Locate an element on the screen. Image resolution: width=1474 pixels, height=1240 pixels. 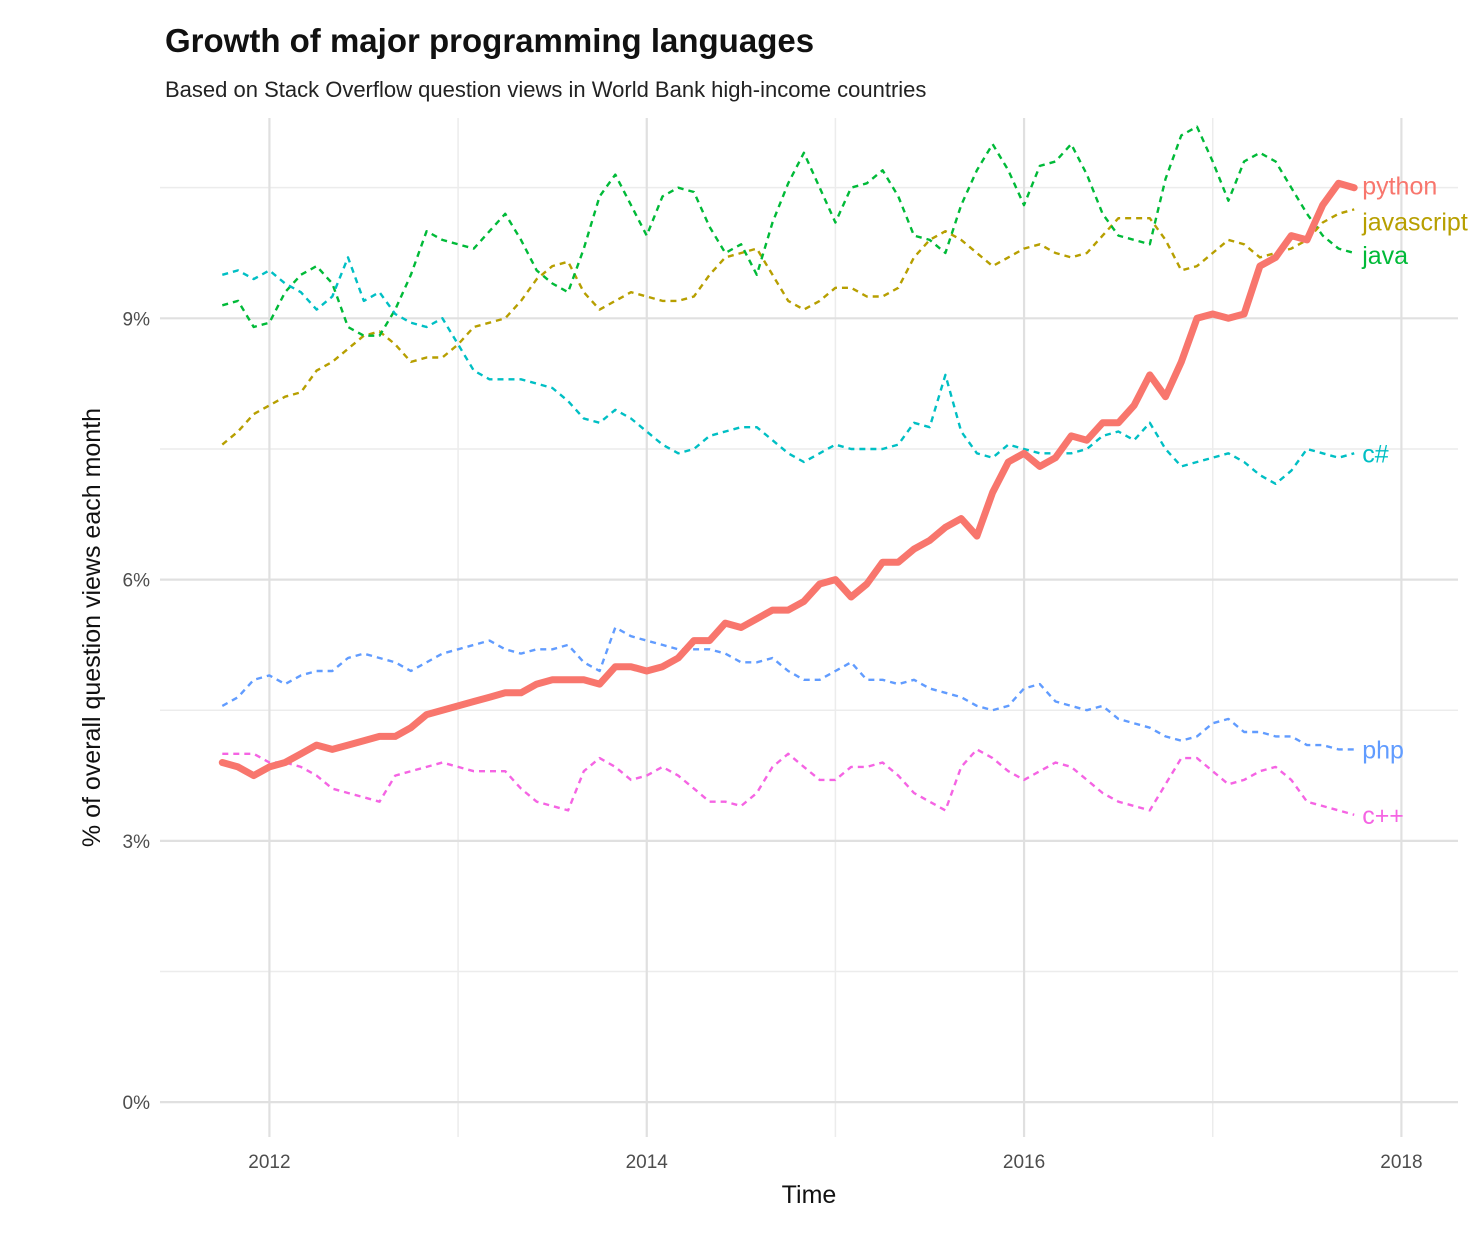
series-label-csharp: c# is located at coordinates (1375, 454).